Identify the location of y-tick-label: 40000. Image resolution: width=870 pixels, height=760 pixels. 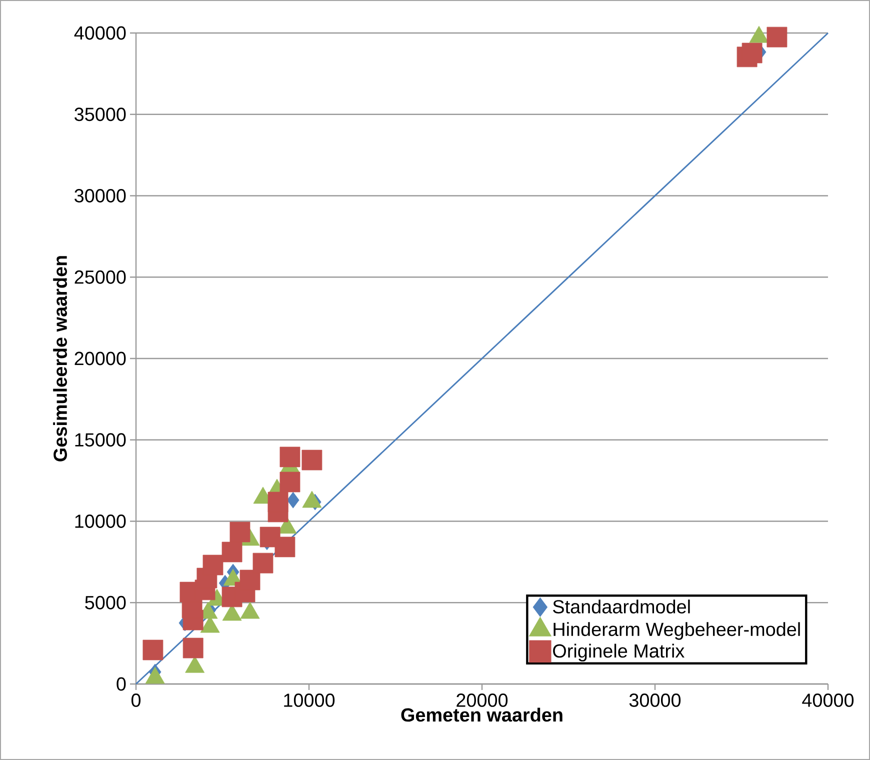
(100, 33).